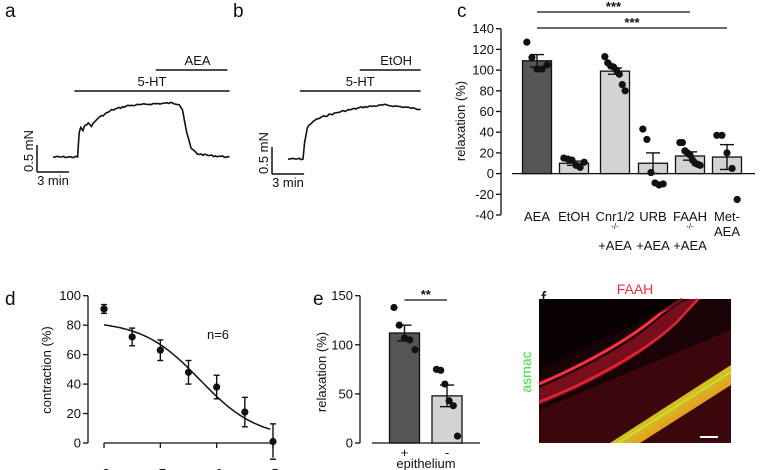 This screenshot has width=780, height=470. I want to click on panel-f-micrograph: FAAH asmac, so click(625, 362).